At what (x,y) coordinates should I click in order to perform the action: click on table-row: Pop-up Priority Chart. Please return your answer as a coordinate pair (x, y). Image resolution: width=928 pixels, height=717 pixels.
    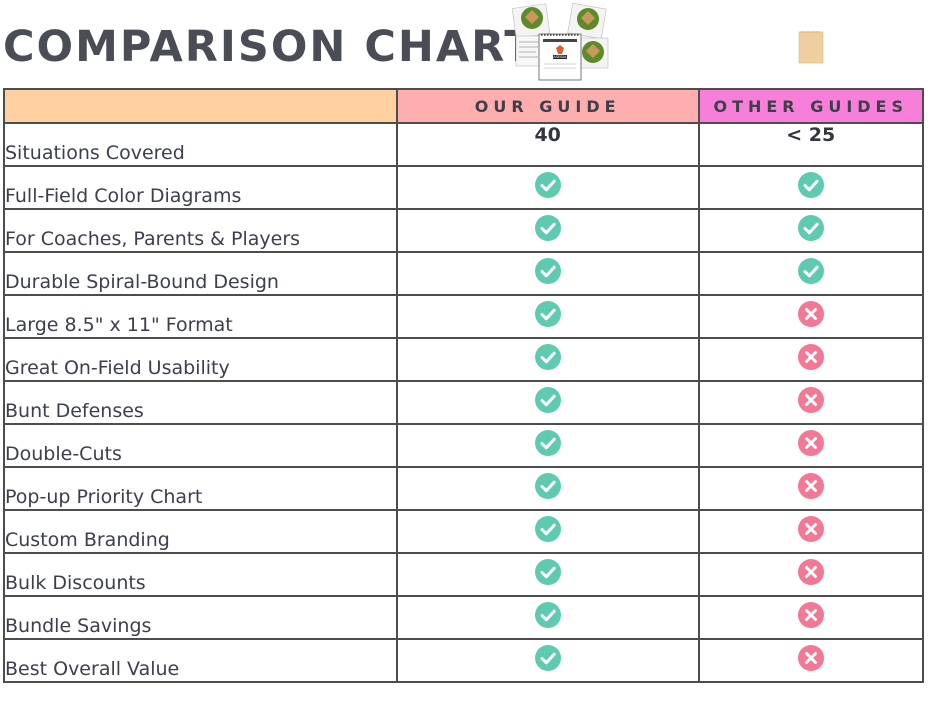
    Looking at the image, I should click on (463, 488).